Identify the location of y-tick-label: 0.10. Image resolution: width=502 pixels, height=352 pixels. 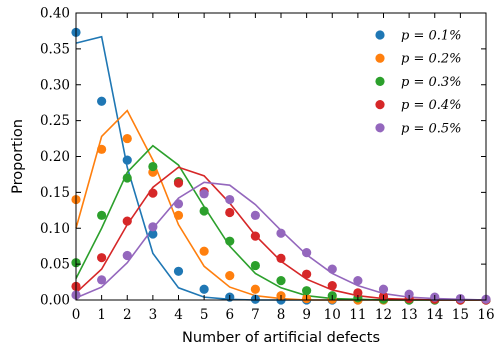
(55, 229).